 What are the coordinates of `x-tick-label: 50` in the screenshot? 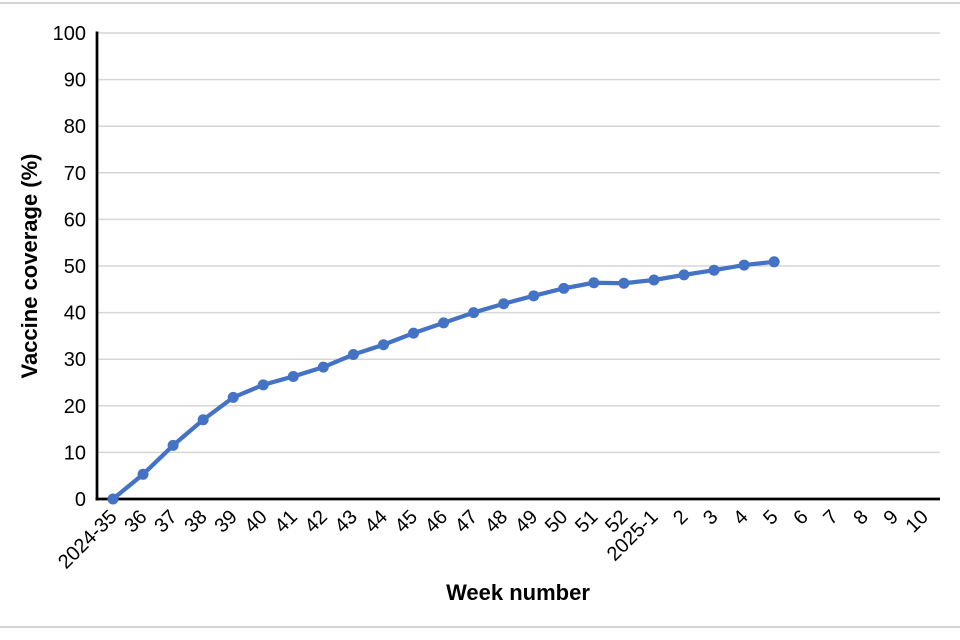 It's located at (556, 521).